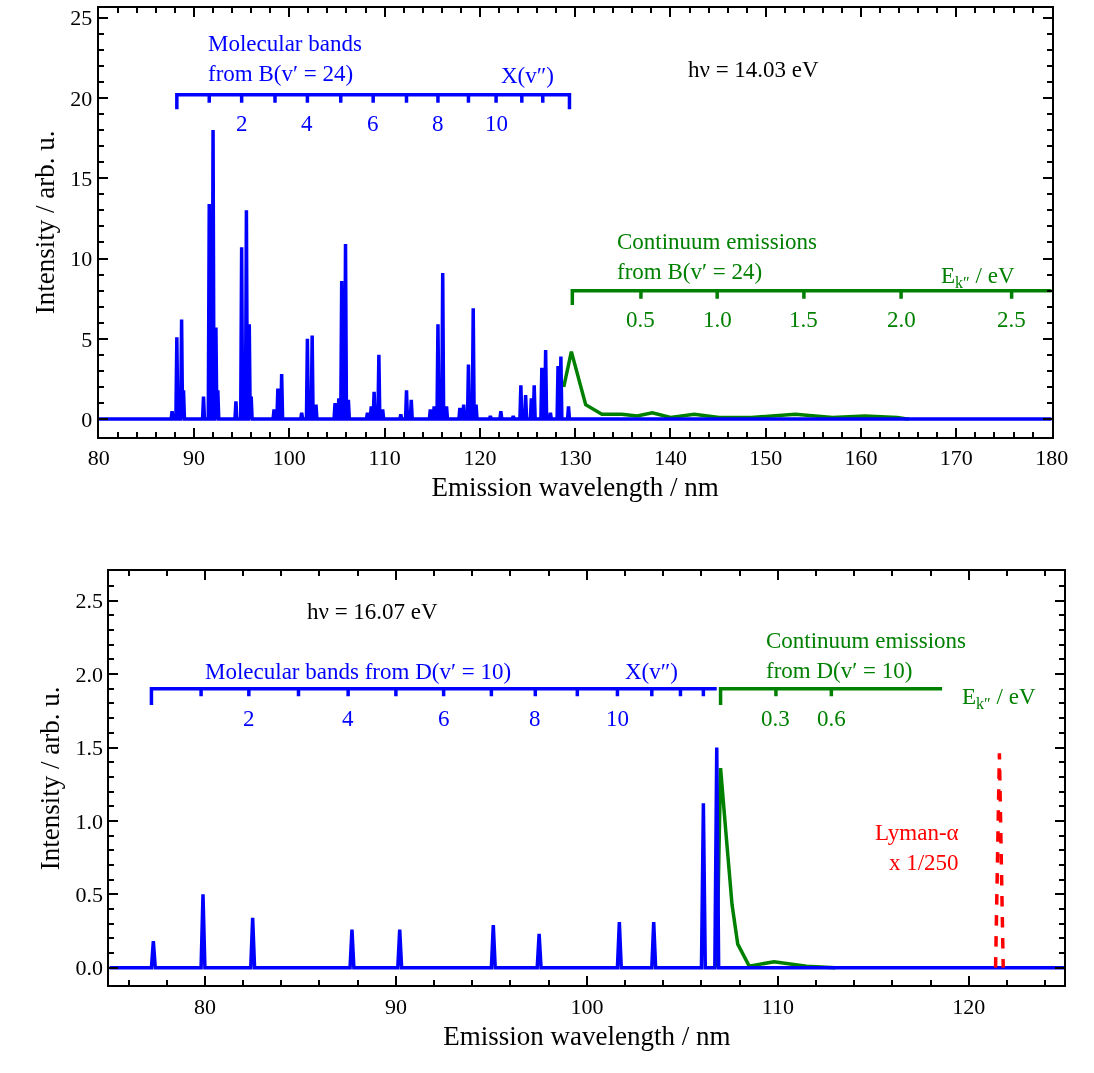  What do you see at coordinates (831, 718) in the screenshot?
I see `annotation: 0.6` at bounding box center [831, 718].